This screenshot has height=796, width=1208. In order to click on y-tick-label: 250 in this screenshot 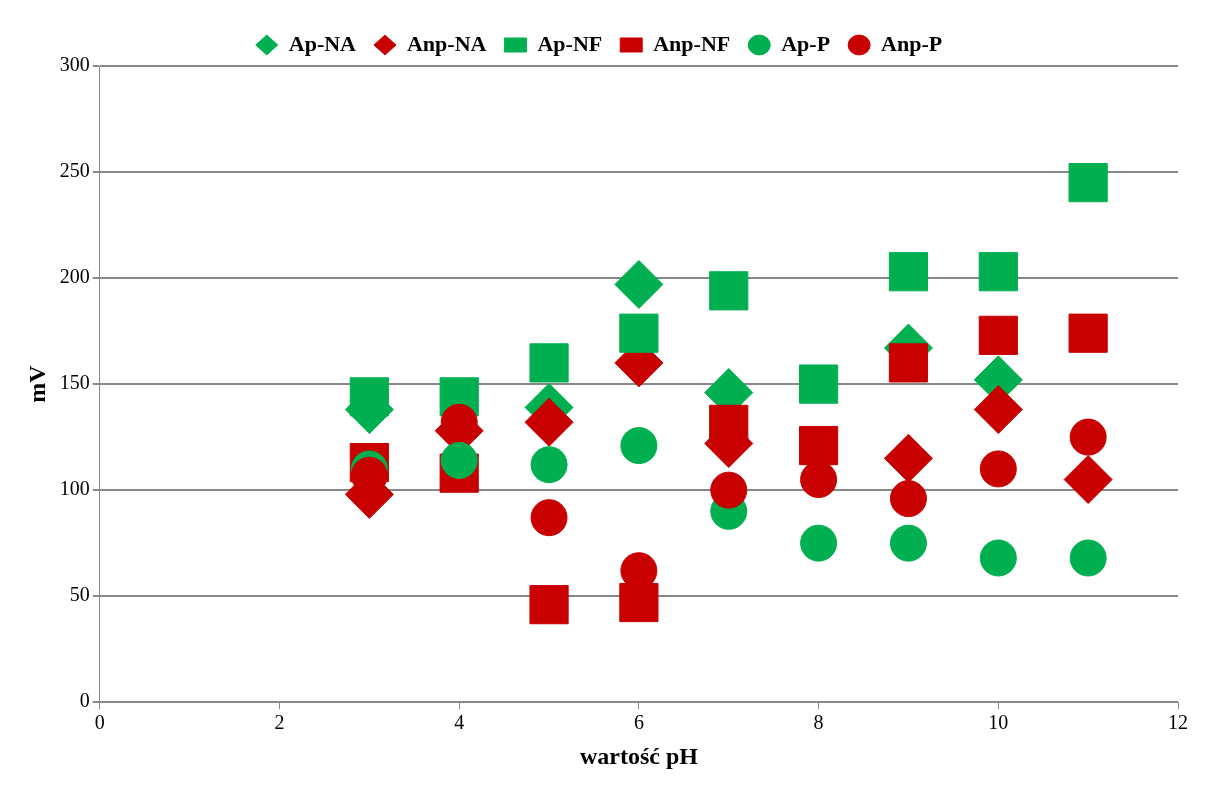, I will do `click(74, 170)`.